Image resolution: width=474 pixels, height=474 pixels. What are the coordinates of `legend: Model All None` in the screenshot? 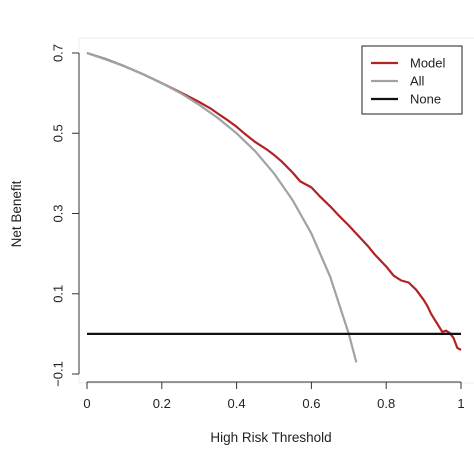 It's located at (412, 80).